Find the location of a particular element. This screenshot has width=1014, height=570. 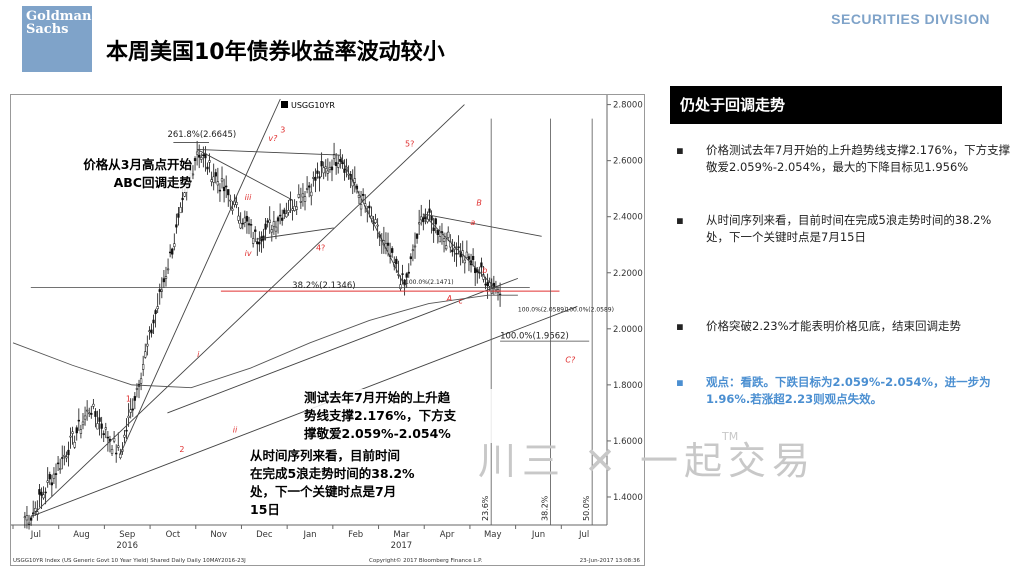

wave-label: 4? is located at coordinates (320, 247).